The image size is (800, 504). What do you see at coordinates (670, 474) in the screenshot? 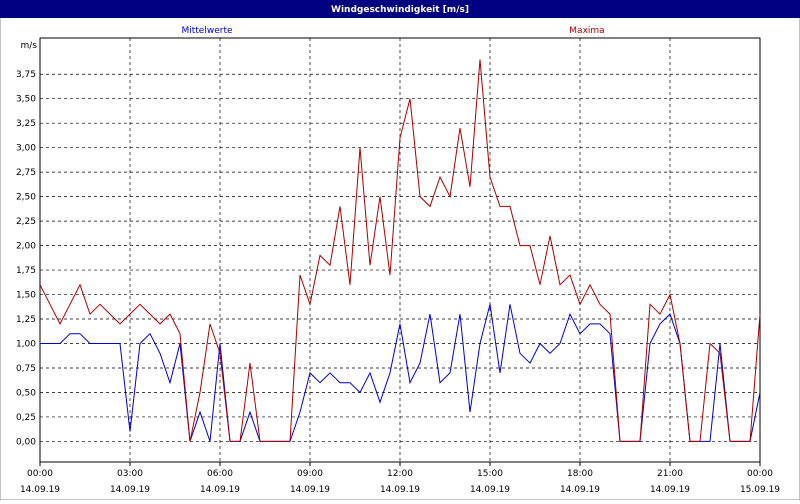
I see `x-tick-label: 21:00` at bounding box center [670, 474].